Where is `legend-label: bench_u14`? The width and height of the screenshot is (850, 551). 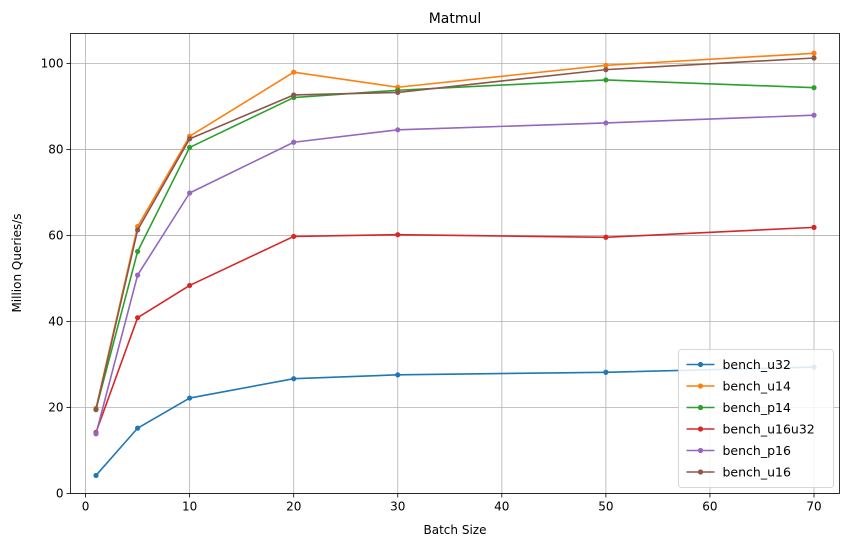 legend-label: bench_u14 is located at coordinates (757, 386).